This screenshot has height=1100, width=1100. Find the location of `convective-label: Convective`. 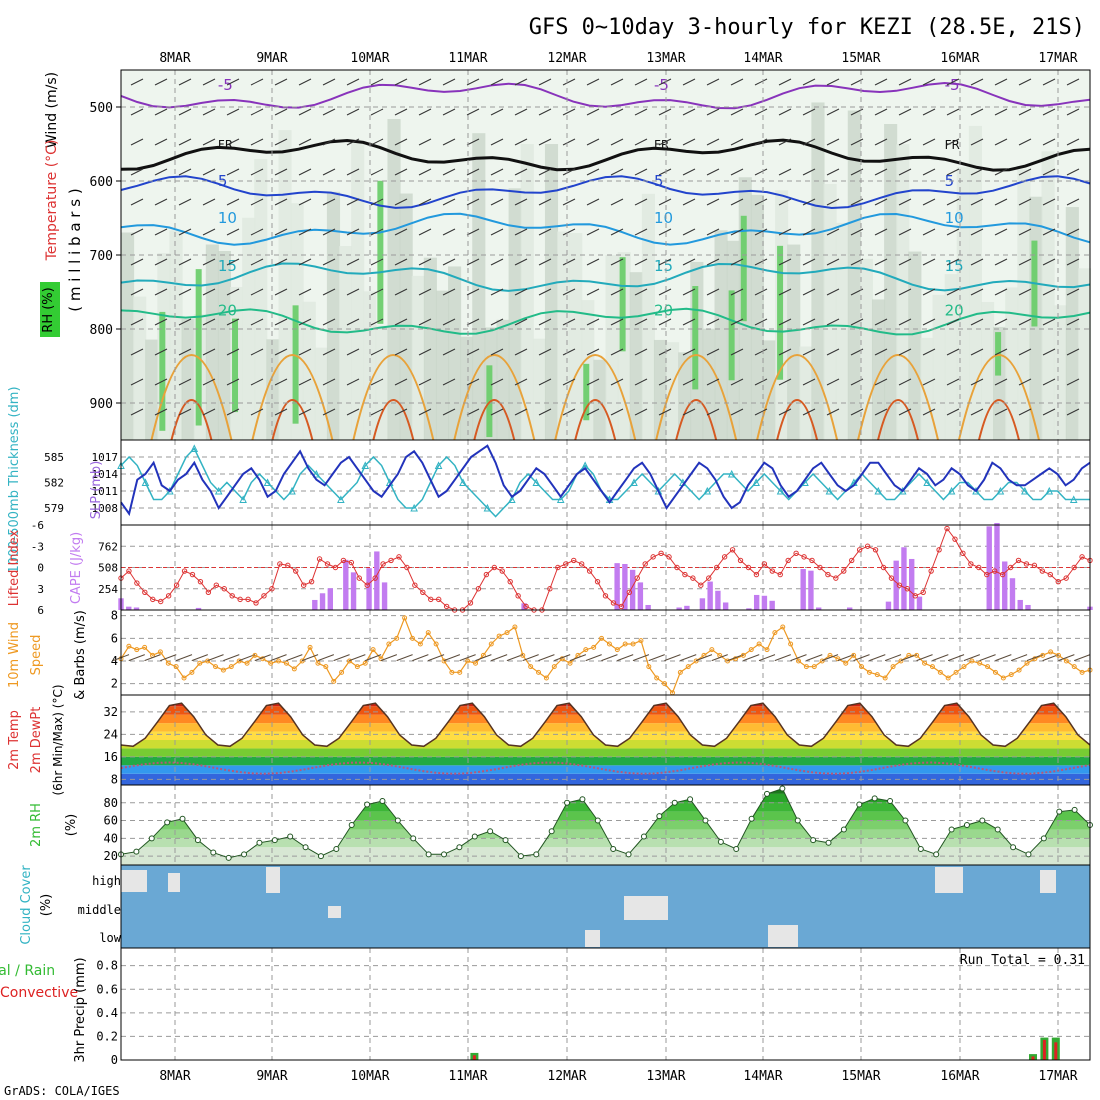

convective-label: Convective is located at coordinates (39, 993).